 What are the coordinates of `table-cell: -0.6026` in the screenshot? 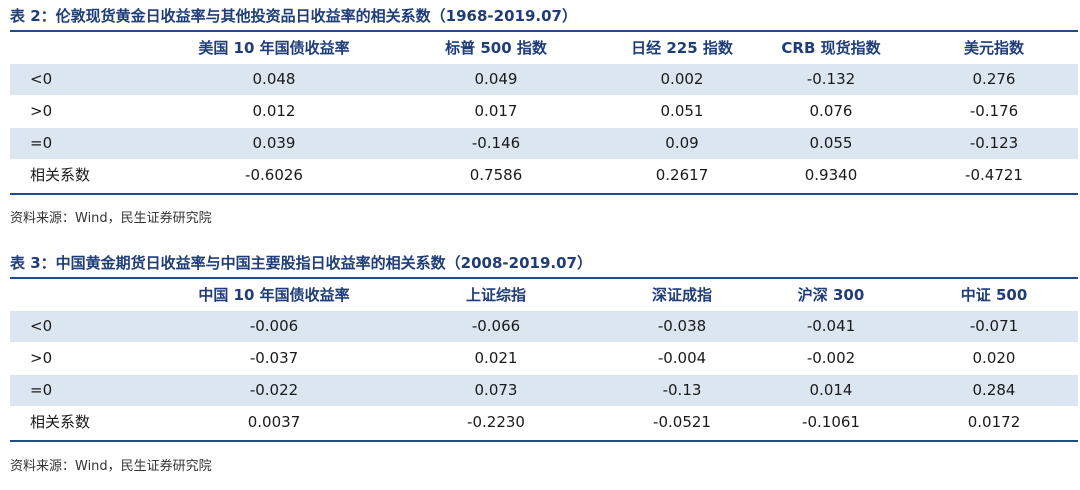 It's located at (274, 175).